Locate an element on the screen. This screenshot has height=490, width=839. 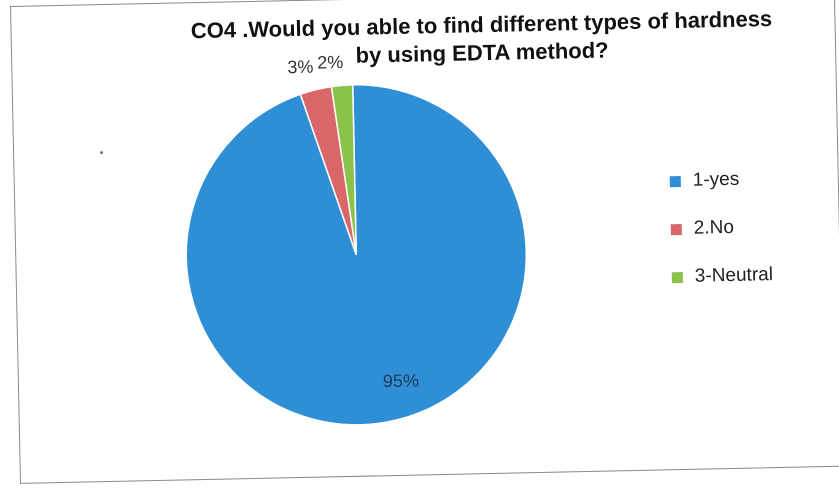
legend-item-3: 3-Neutral is located at coordinates (722, 276).